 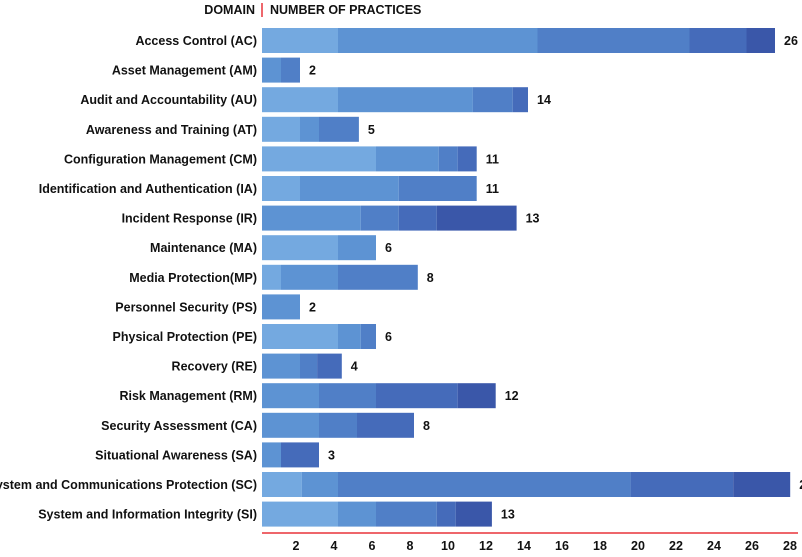 I want to click on x-tick-label: 16, so click(x=562, y=546).